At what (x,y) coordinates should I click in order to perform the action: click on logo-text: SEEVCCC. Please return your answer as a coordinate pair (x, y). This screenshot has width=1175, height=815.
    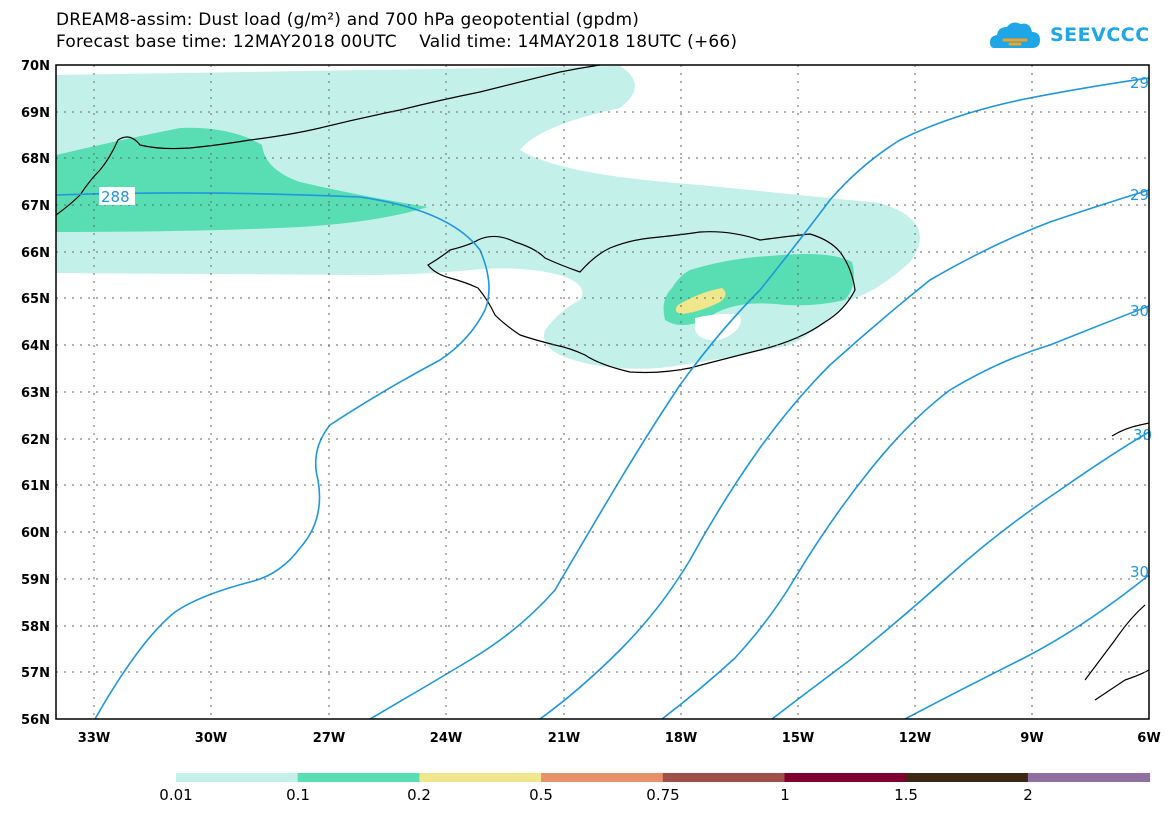
    Looking at the image, I should click on (1100, 35).